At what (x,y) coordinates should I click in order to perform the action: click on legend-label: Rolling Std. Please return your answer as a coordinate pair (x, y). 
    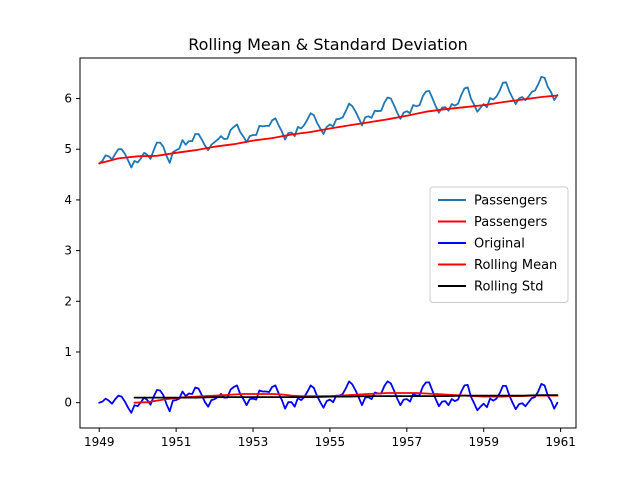
    Looking at the image, I should click on (508, 287).